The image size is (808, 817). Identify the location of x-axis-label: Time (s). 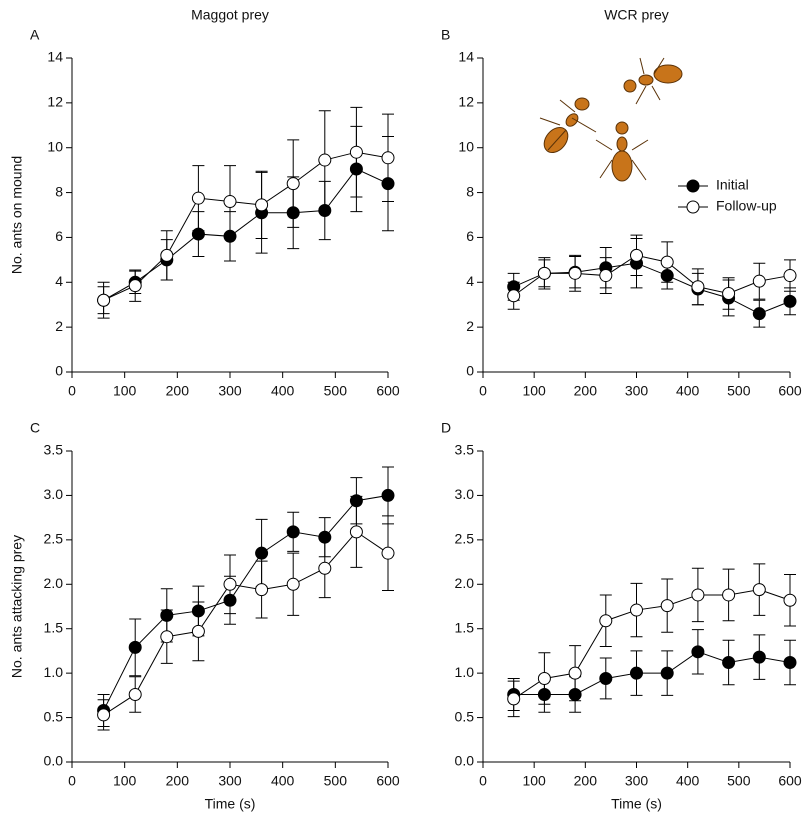
(230, 804).